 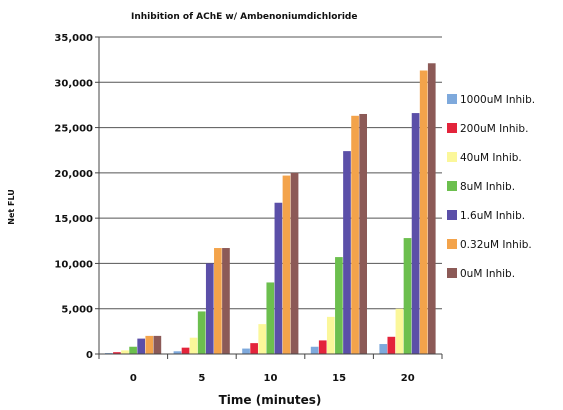 What do you see at coordinates (133, 378) in the screenshot?
I see `x-tick-label: 0` at bounding box center [133, 378].